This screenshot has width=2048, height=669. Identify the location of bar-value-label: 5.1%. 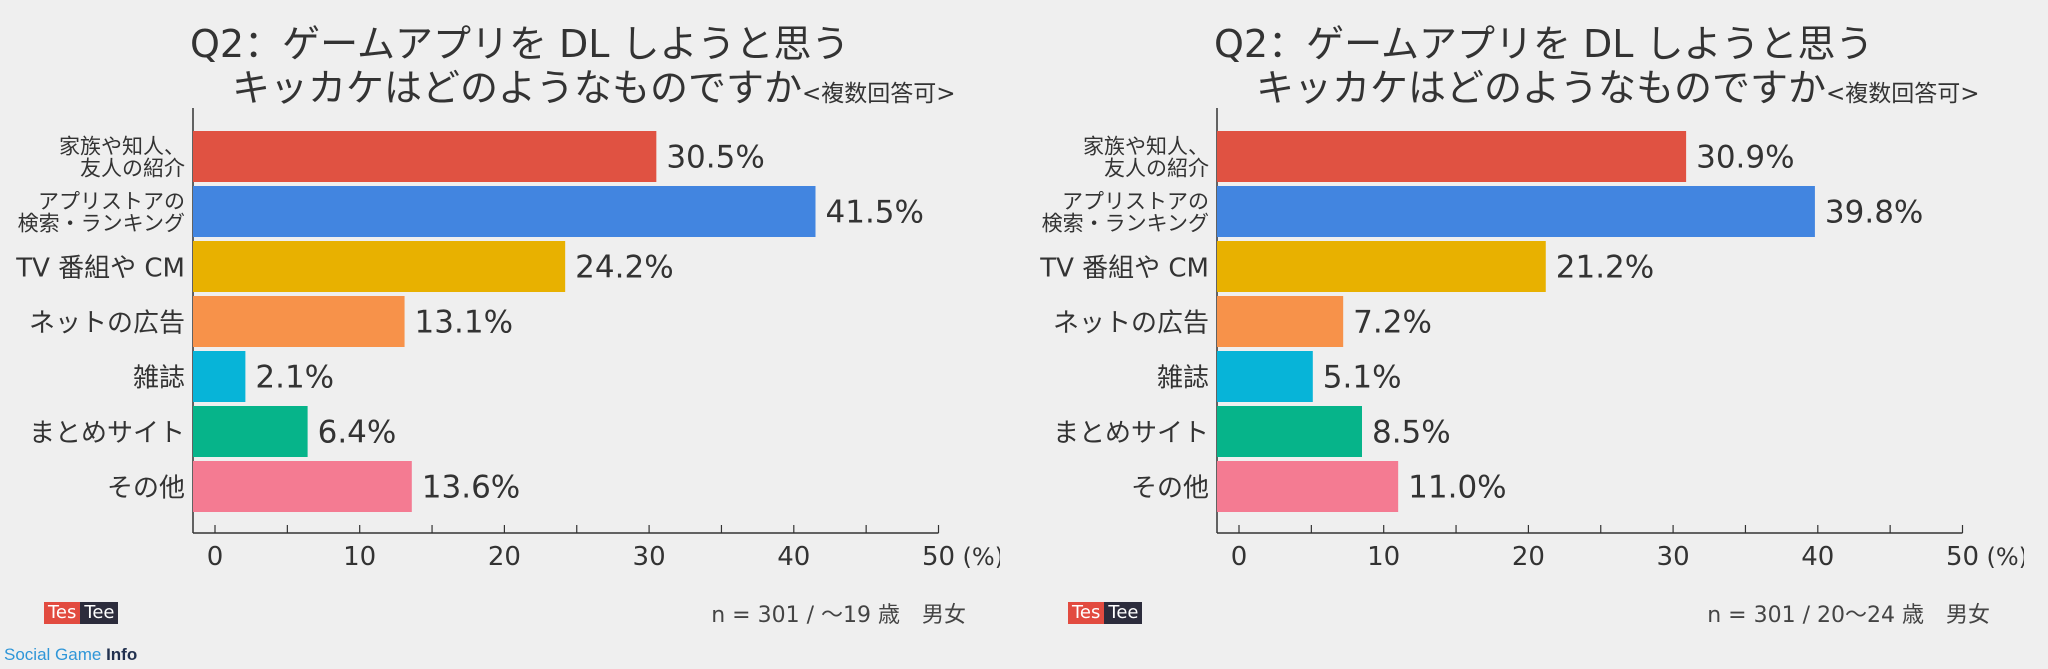
(1362, 378).